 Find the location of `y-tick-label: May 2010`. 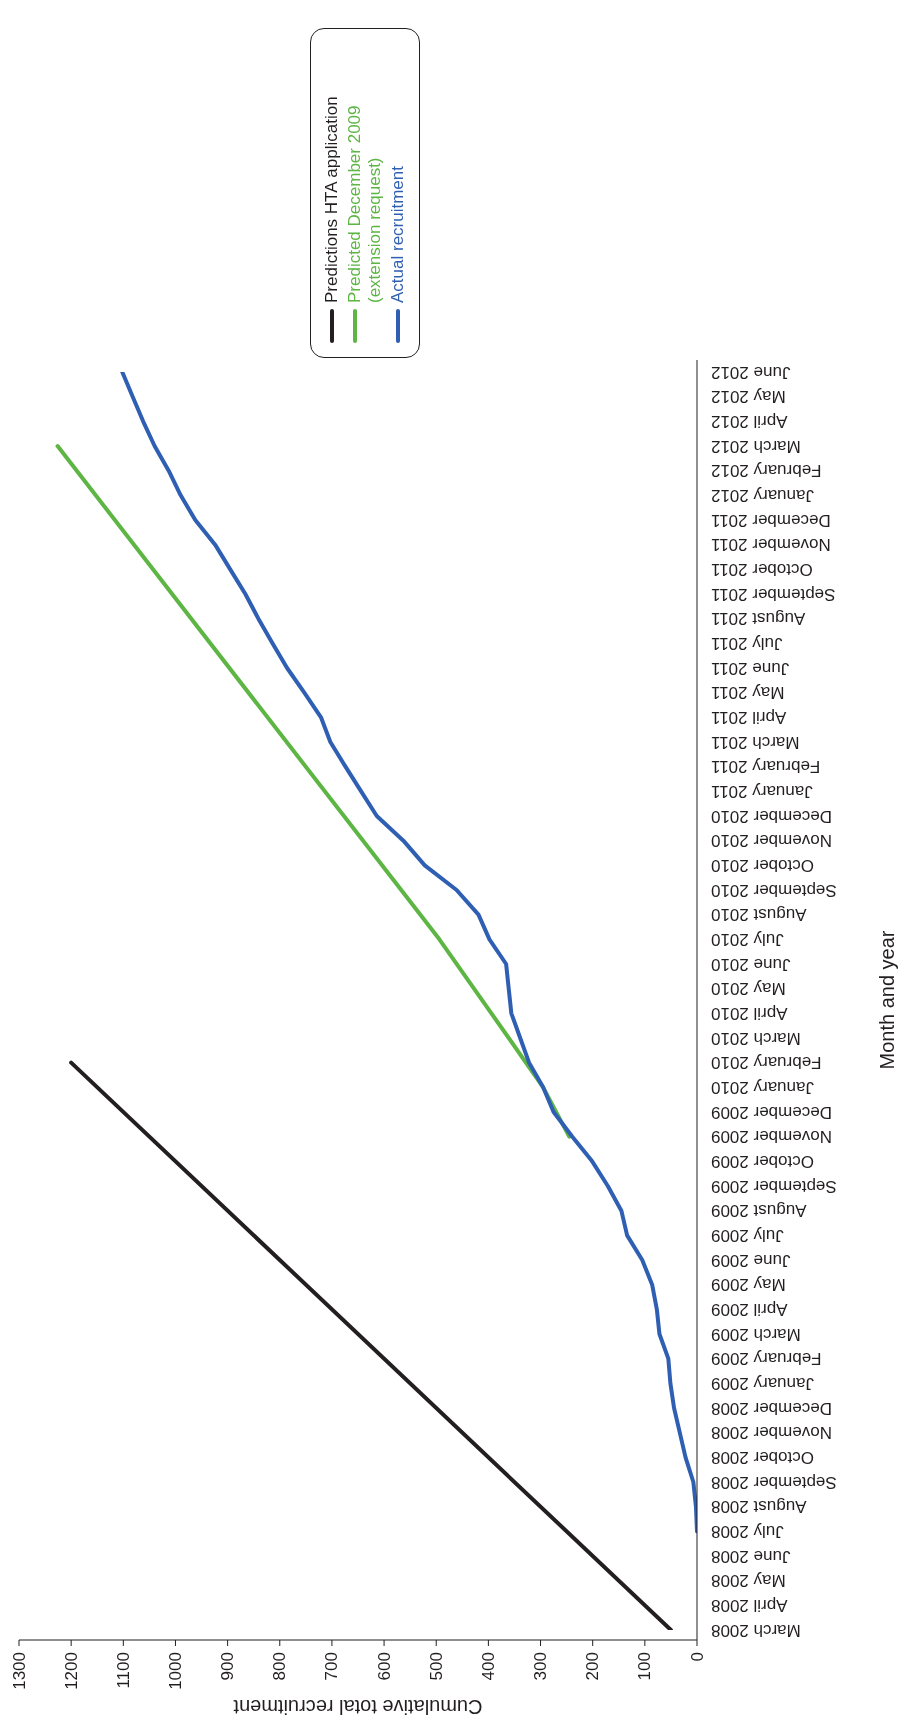

y-tick-label: May 2010 is located at coordinates (748, 989).